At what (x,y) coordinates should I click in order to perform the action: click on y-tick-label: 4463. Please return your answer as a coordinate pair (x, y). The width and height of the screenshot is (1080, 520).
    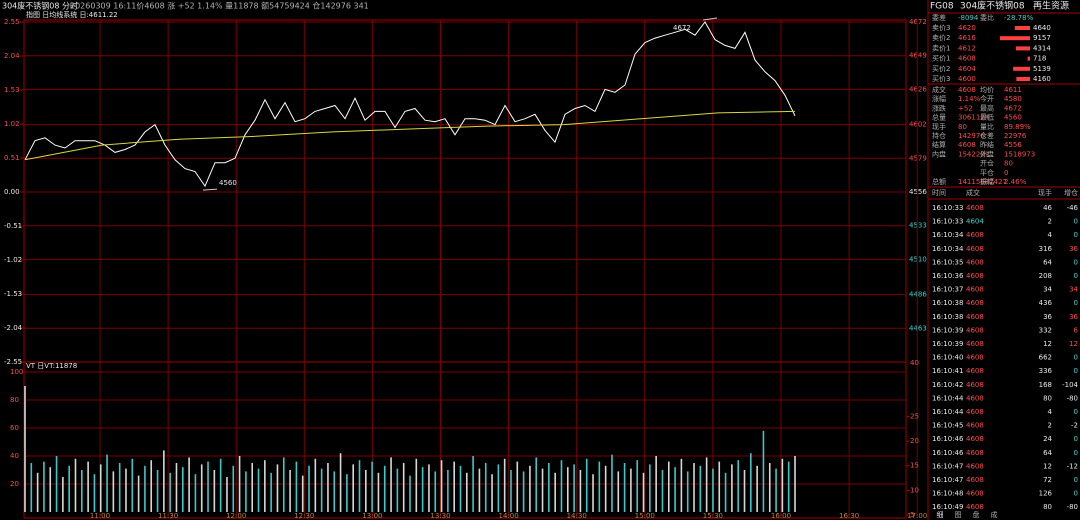
    Looking at the image, I should click on (918, 328).